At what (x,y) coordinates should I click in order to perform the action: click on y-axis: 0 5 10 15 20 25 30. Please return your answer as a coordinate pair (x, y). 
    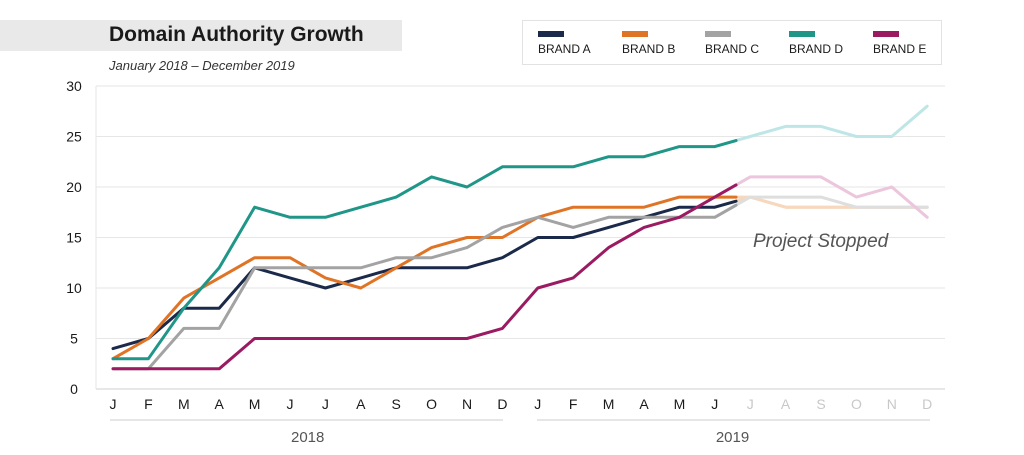
    Looking at the image, I should click on (74, 237).